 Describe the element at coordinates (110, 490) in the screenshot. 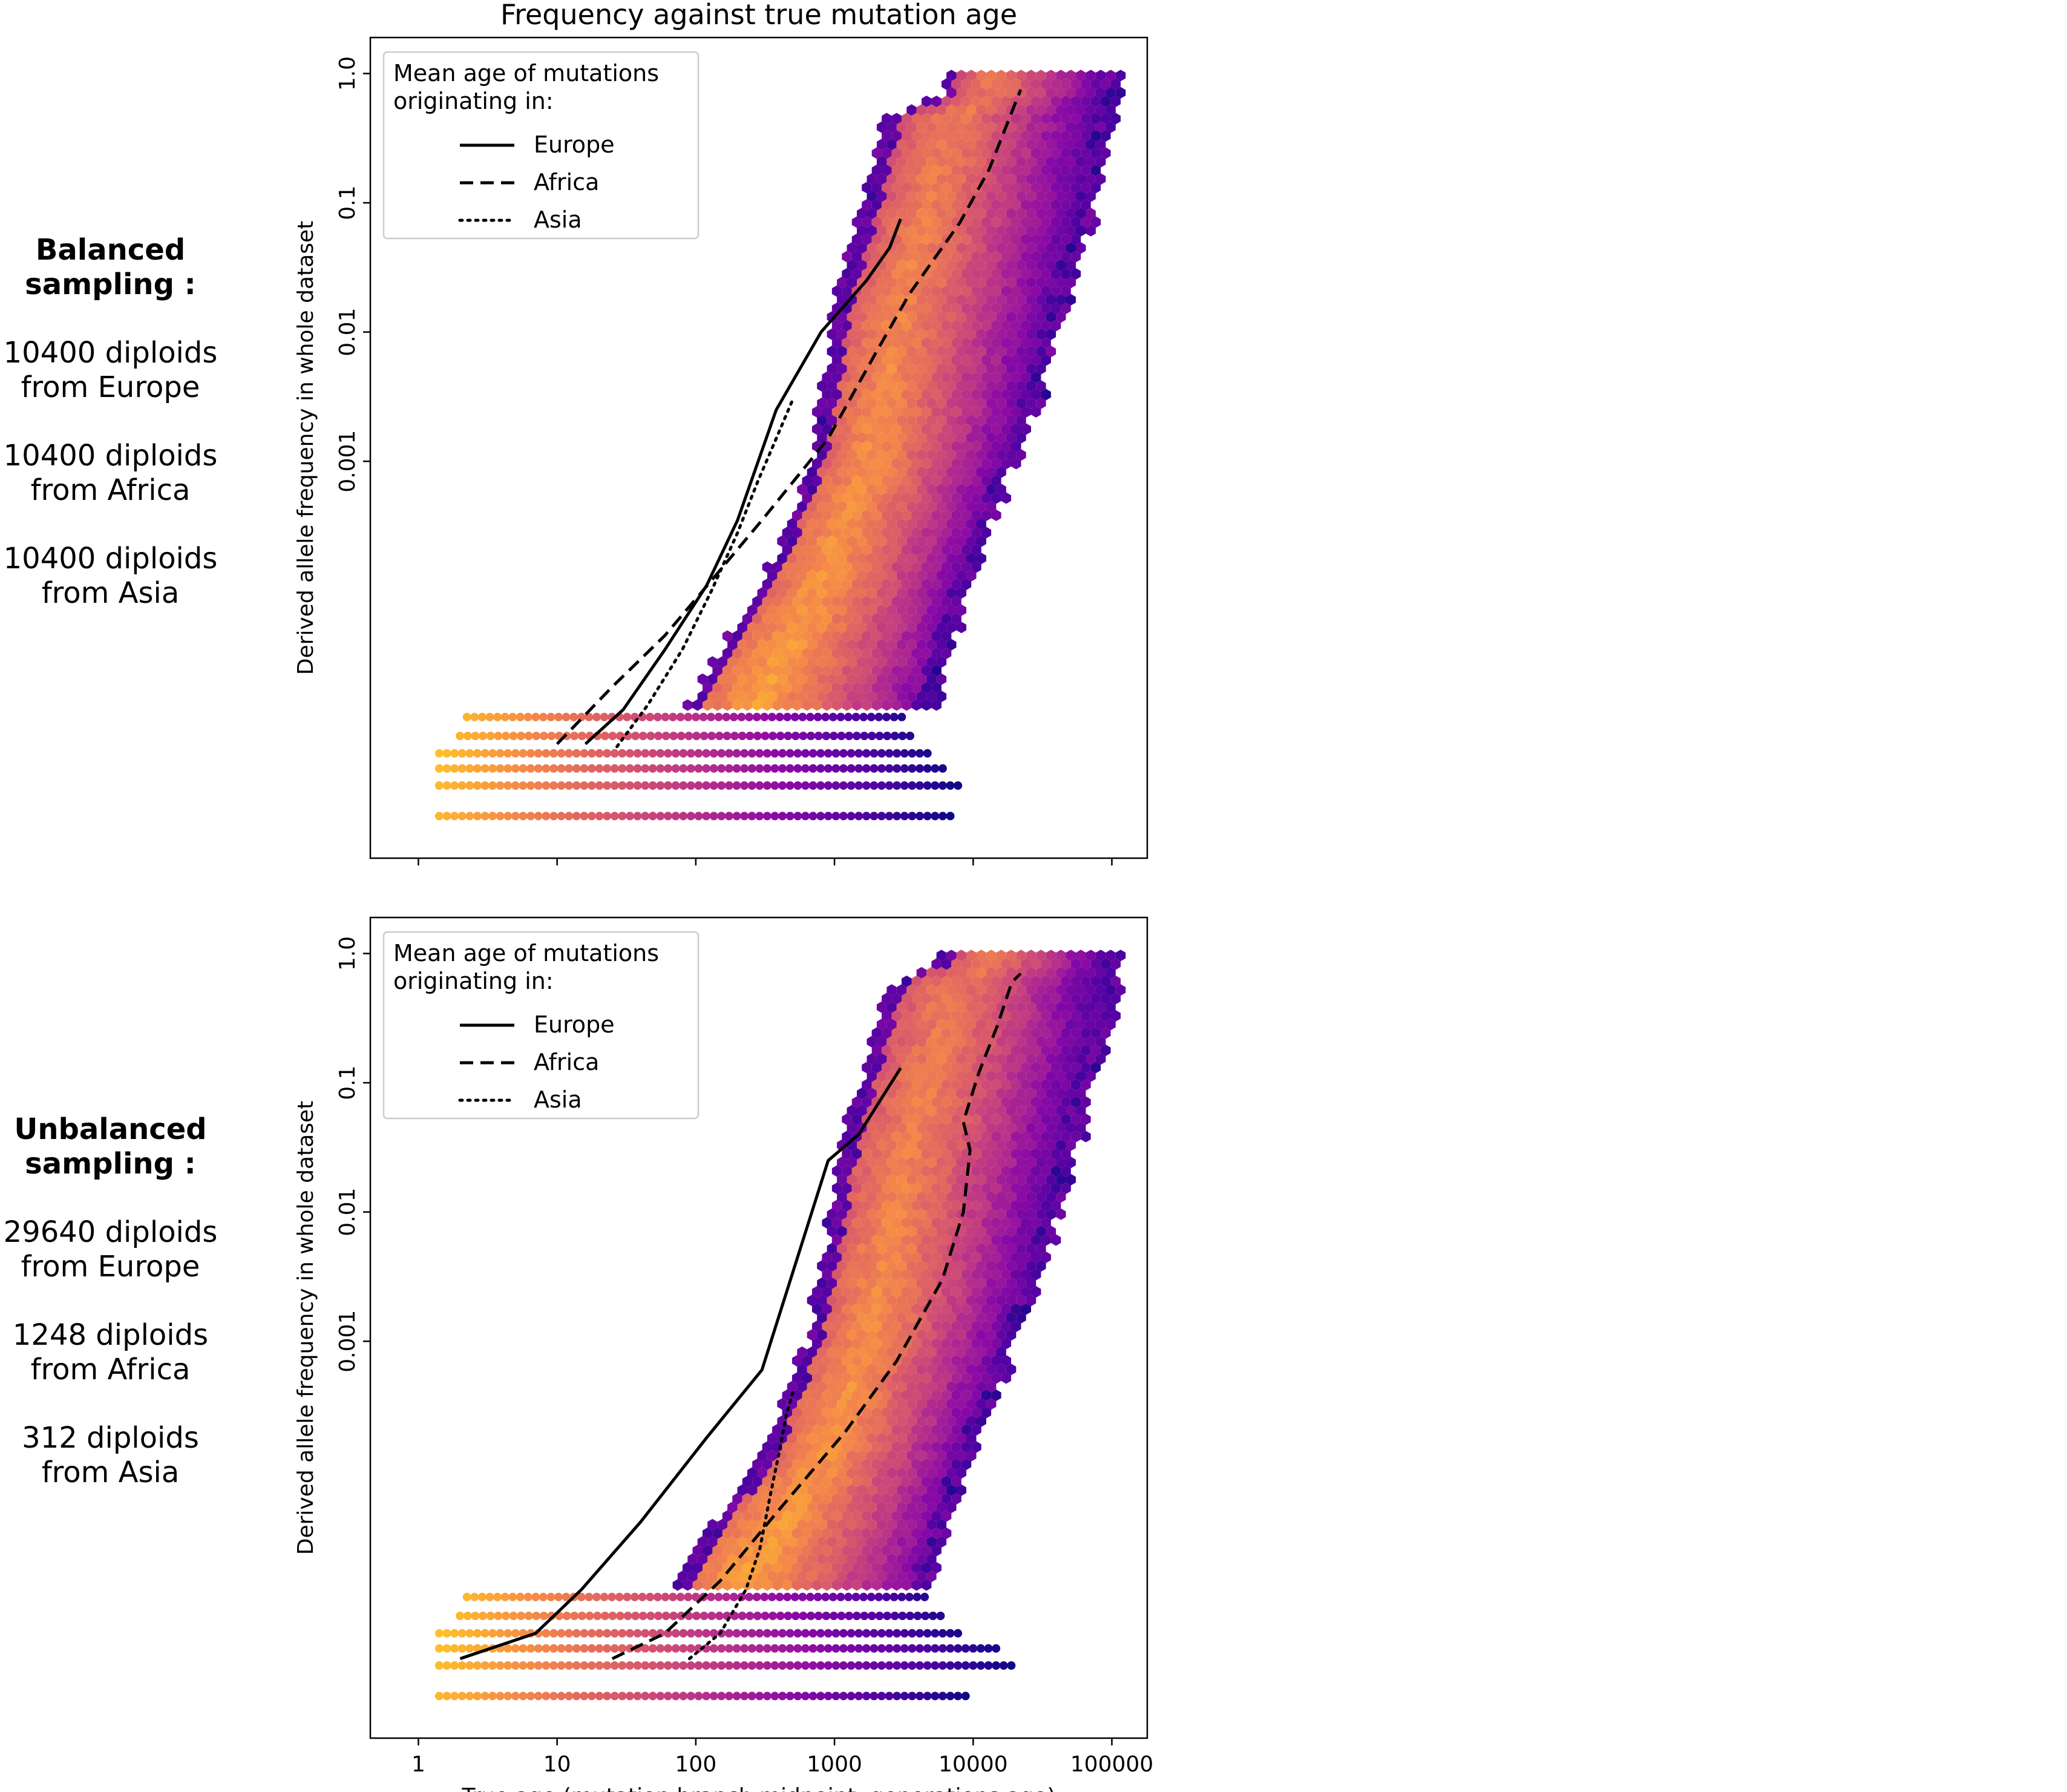

I see `sample-origin-text: from Africa` at that location.